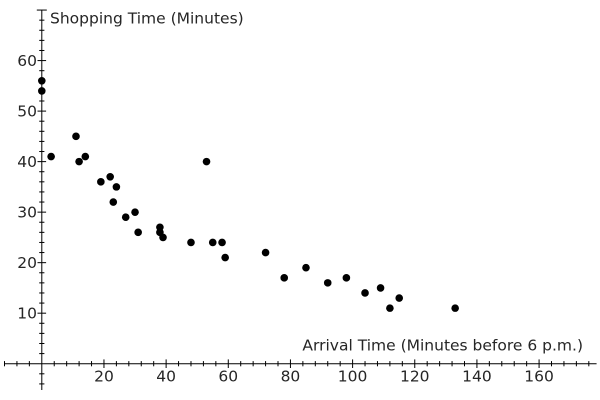 The image size is (600, 400). I want to click on x-tick-label: 120, so click(415, 377).